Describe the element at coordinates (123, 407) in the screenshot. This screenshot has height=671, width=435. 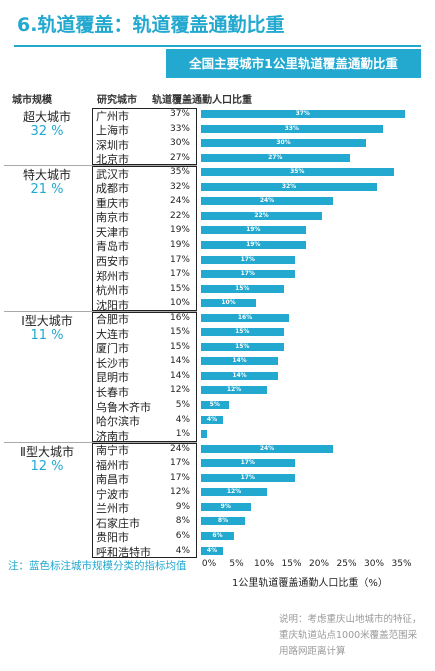
I see `city-label: 乌鲁木齐市` at that location.